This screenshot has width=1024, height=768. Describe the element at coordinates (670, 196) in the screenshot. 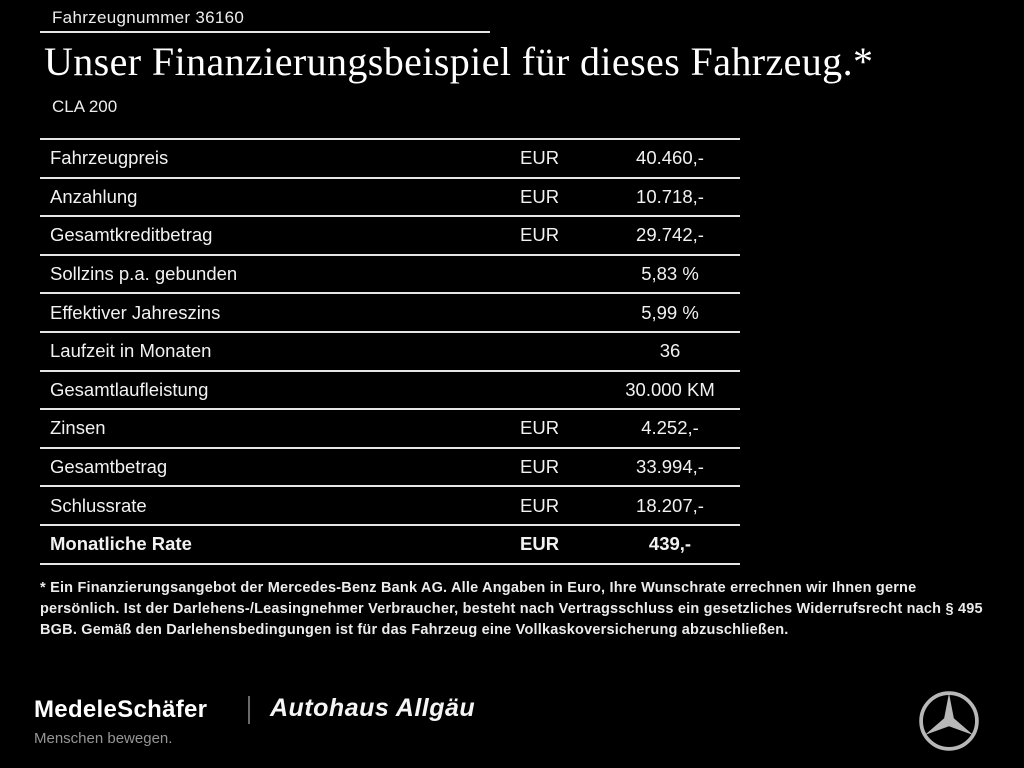

I see `row-value: 10.718,-` at that location.